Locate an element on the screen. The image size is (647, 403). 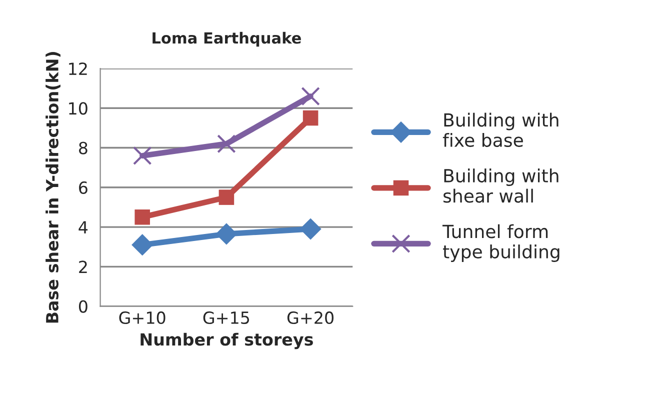
y-tick-label: 4 is located at coordinates (83, 227).